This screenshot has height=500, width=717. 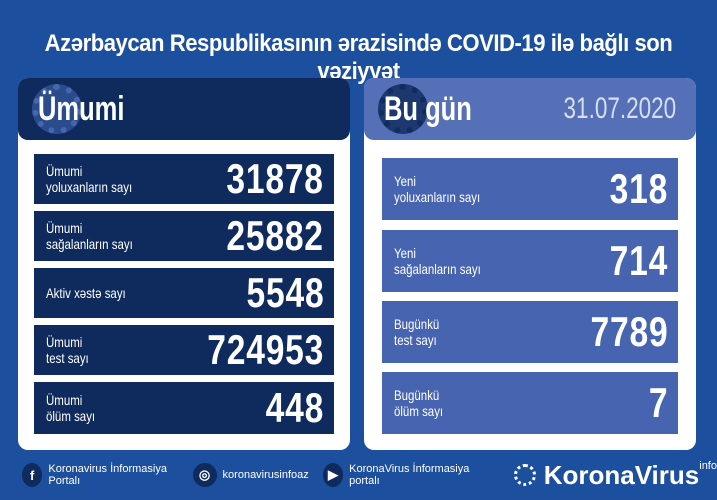 I want to click on logo-text: KoronaVirus, so click(x=621, y=474).